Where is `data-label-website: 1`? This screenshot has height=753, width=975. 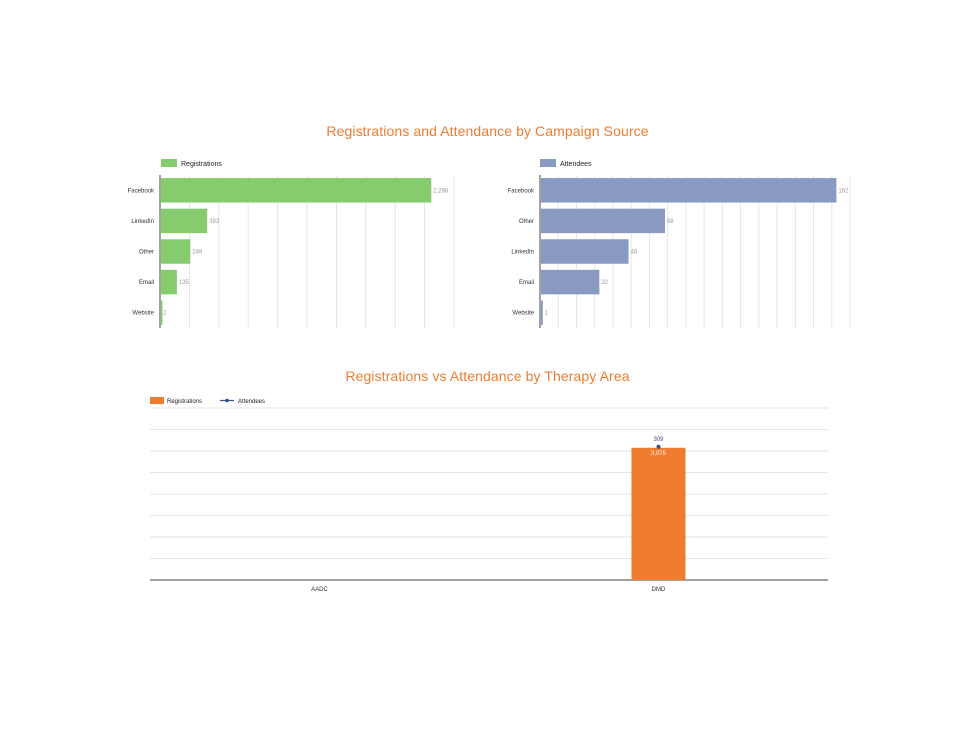
data-label-website: 1 is located at coordinates (547, 314).